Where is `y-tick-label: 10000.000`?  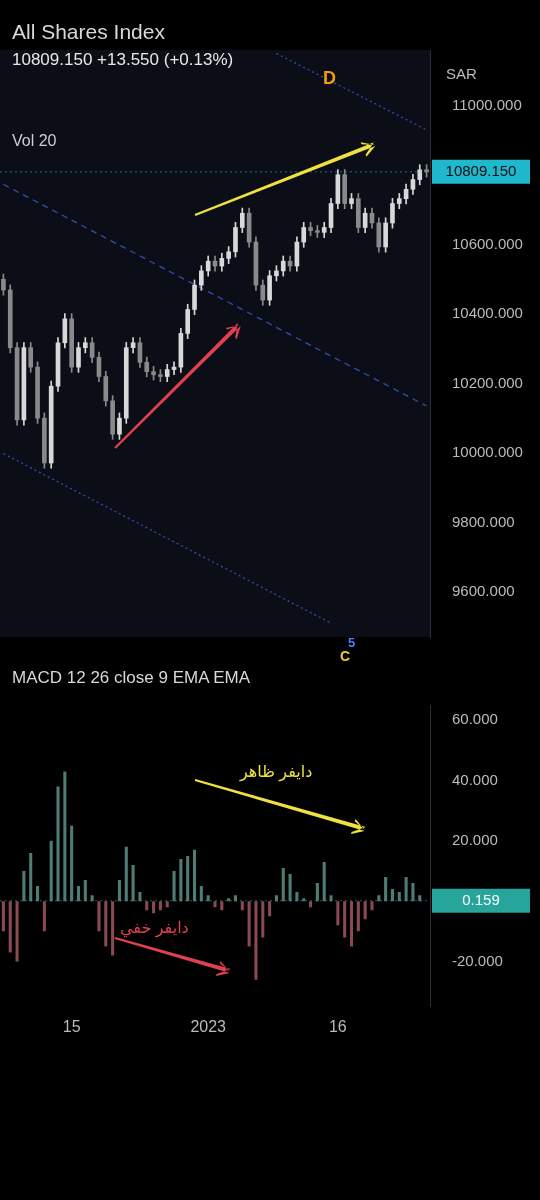
y-tick-label: 10000.000 is located at coordinates (487, 452).